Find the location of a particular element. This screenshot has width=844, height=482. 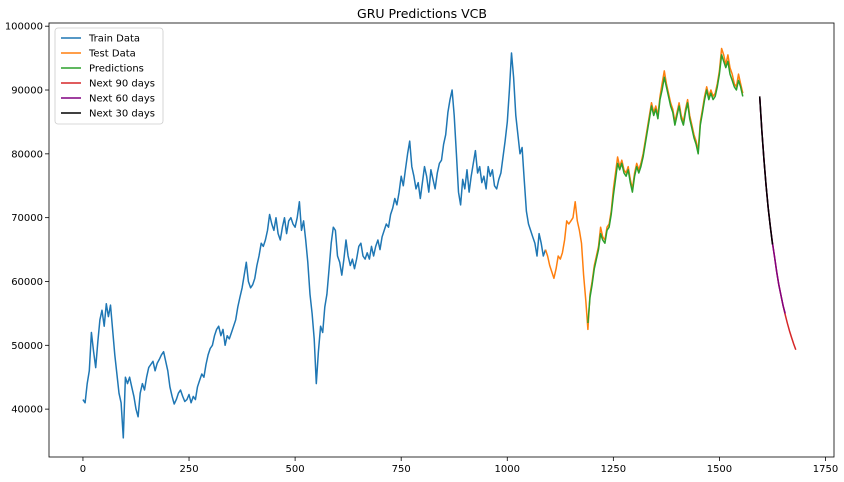

legend-label: Next 60 days is located at coordinates (122, 99).